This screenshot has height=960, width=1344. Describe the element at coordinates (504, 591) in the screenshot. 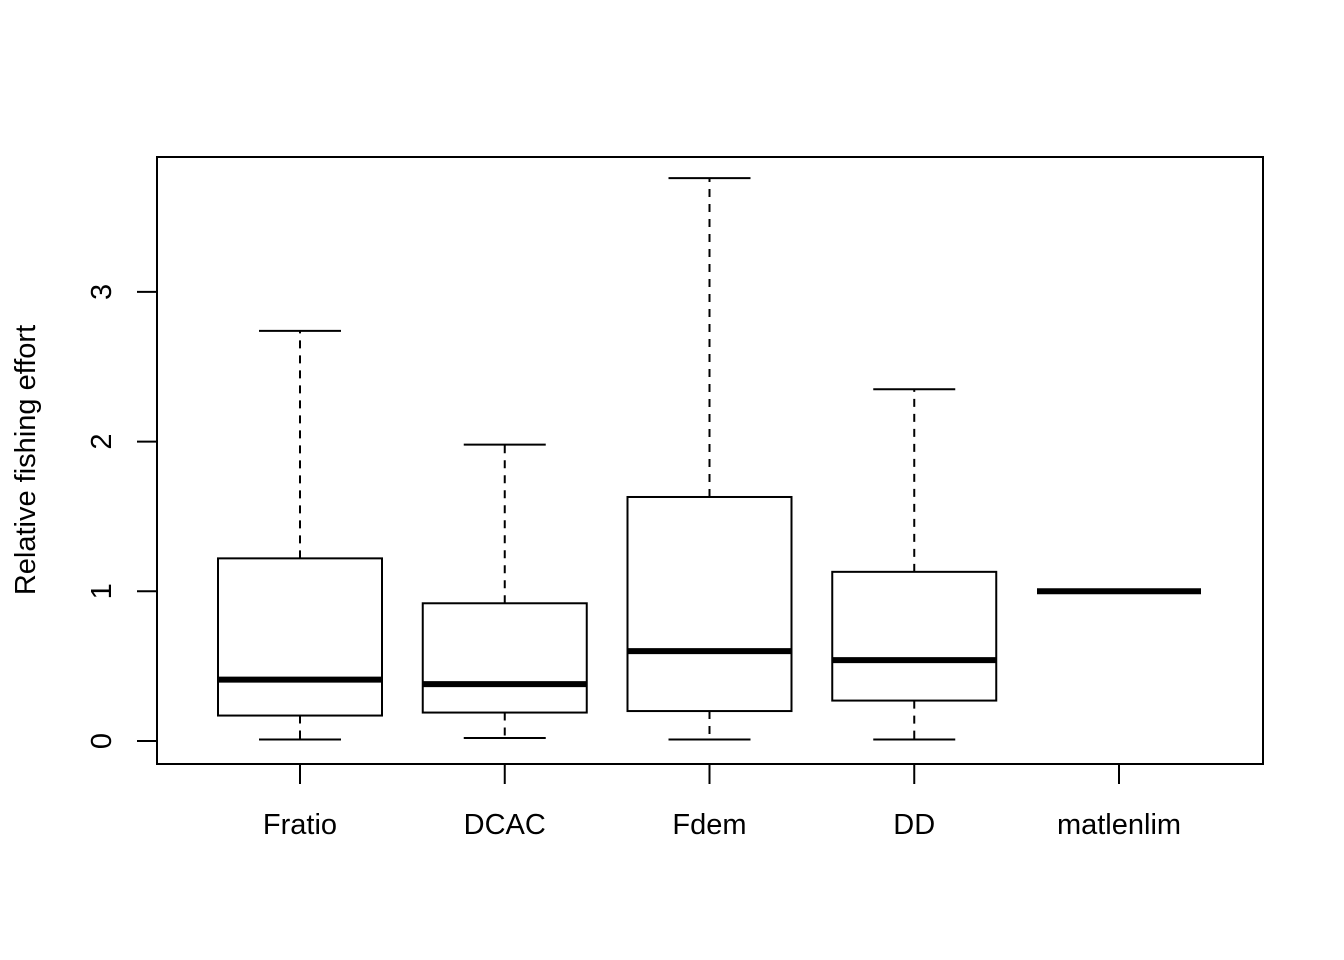

I see `box-group-DCAC` at that location.